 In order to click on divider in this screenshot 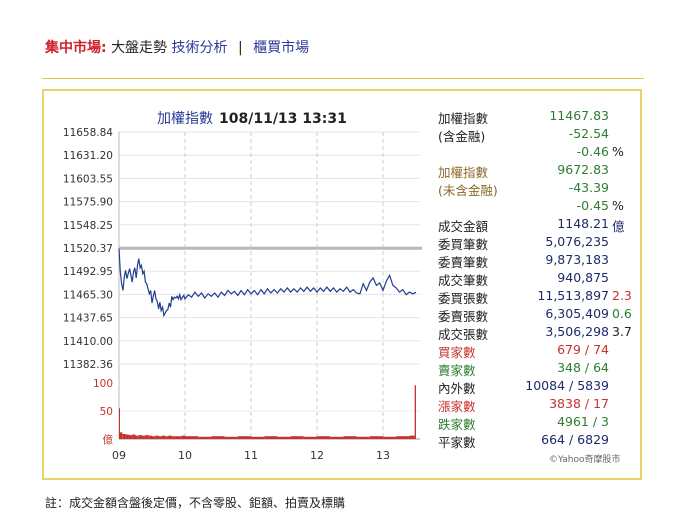, I will do `click(343, 78)`.